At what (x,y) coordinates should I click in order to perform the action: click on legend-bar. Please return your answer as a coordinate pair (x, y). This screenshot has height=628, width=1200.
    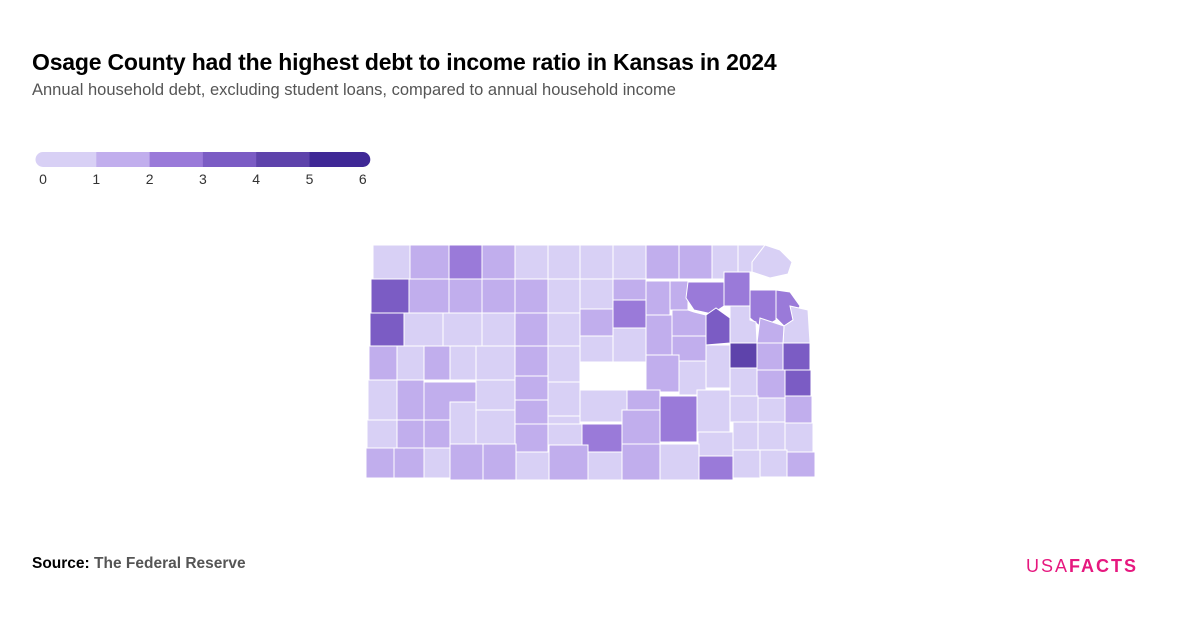
    Looking at the image, I should click on (203, 159).